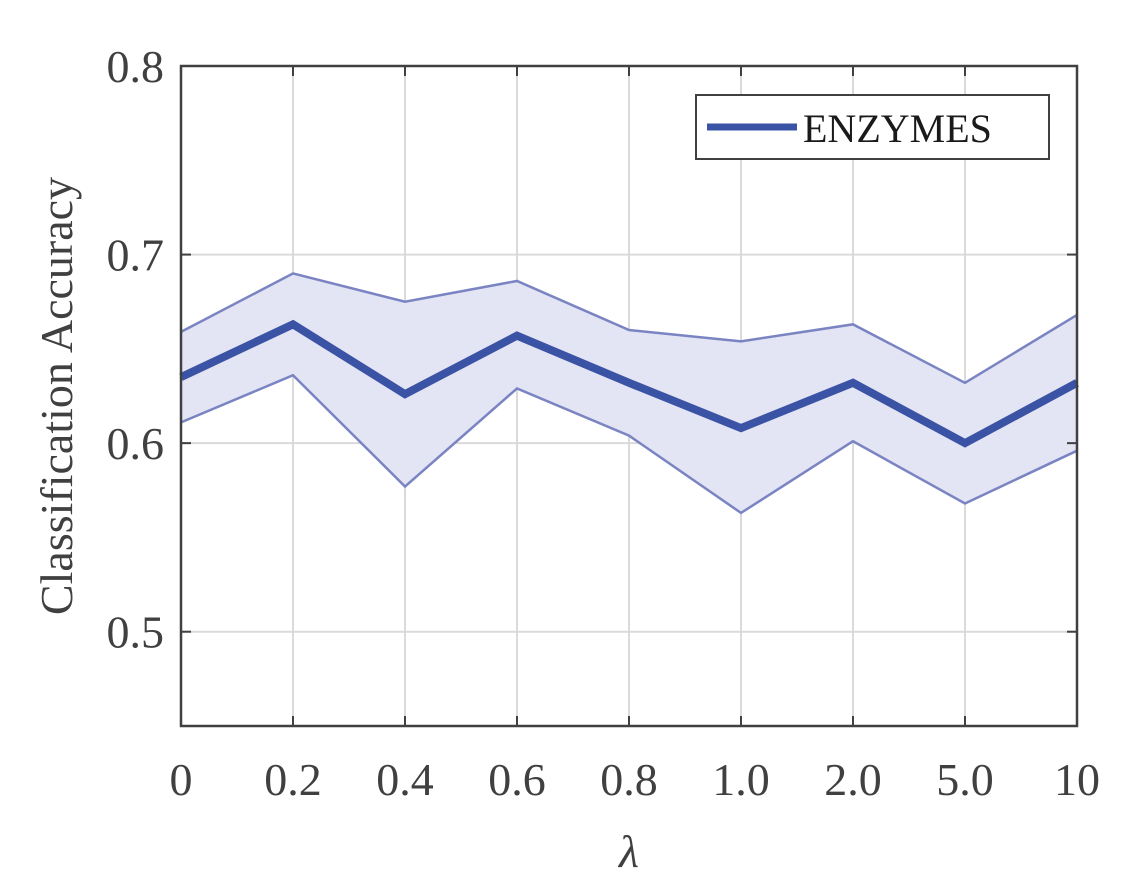 The height and width of the screenshot is (887, 1142). I want to click on x-axis-label: λ, so click(628, 851).